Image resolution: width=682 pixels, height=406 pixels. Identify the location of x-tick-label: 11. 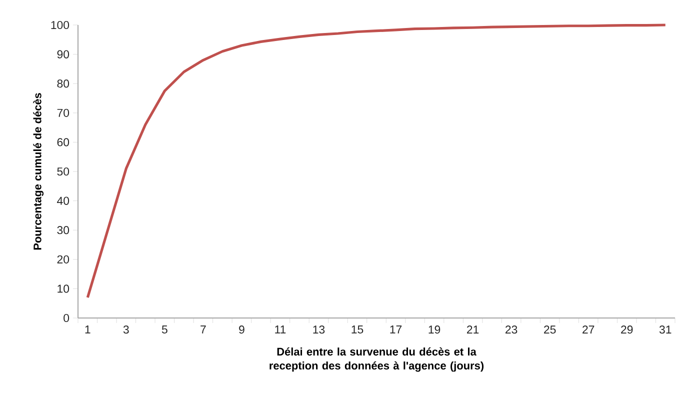
(280, 330).